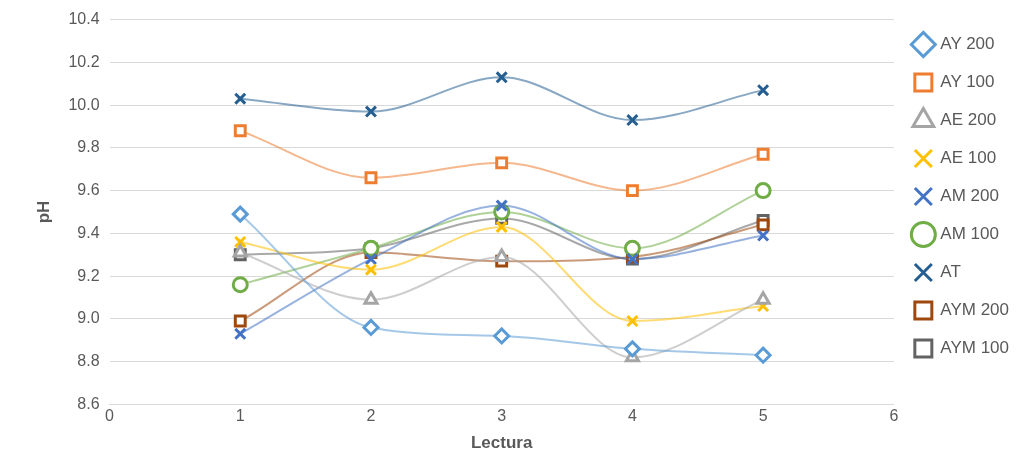 The height and width of the screenshot is (468, 1029). Describe the element at coordinates (88, 147) in the screenshot. I see `y-tick-label: 9.8` at that location.